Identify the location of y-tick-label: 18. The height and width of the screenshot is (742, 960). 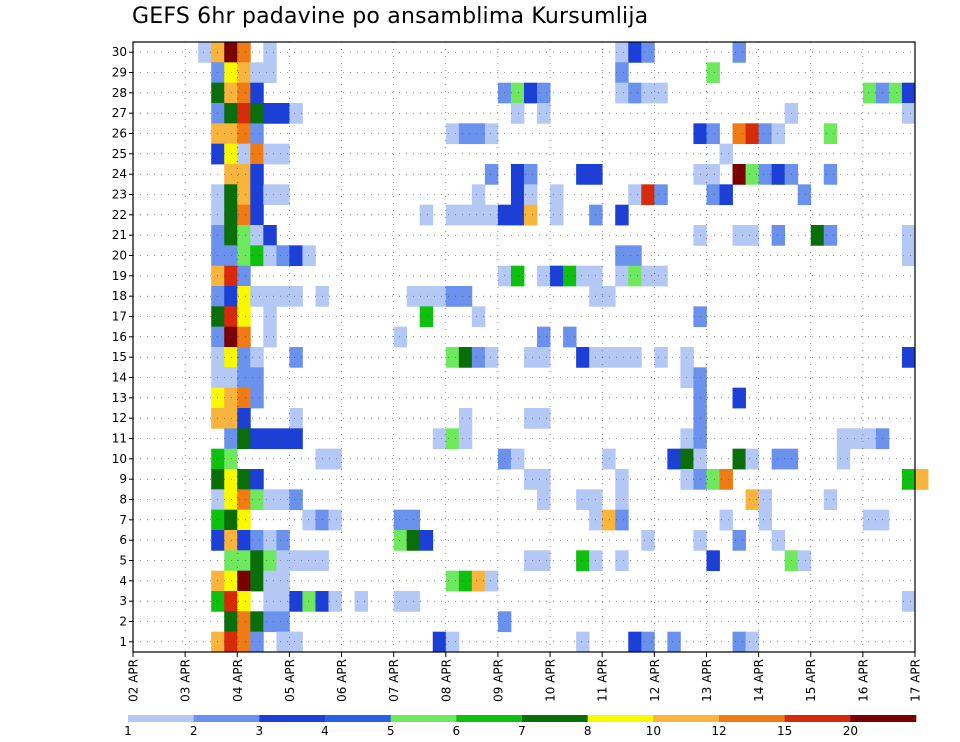
(119, 296).